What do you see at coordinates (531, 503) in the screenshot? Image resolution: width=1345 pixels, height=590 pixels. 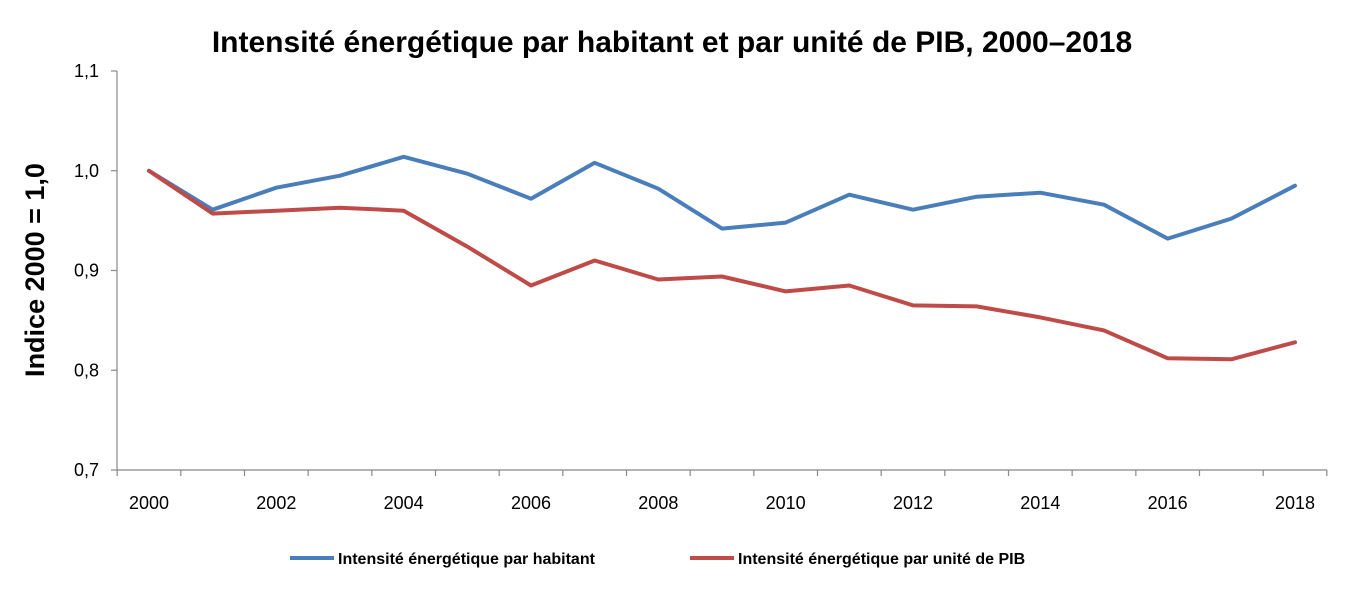 I see `x-tick-label: 2006` at bounding box center [531, 503].